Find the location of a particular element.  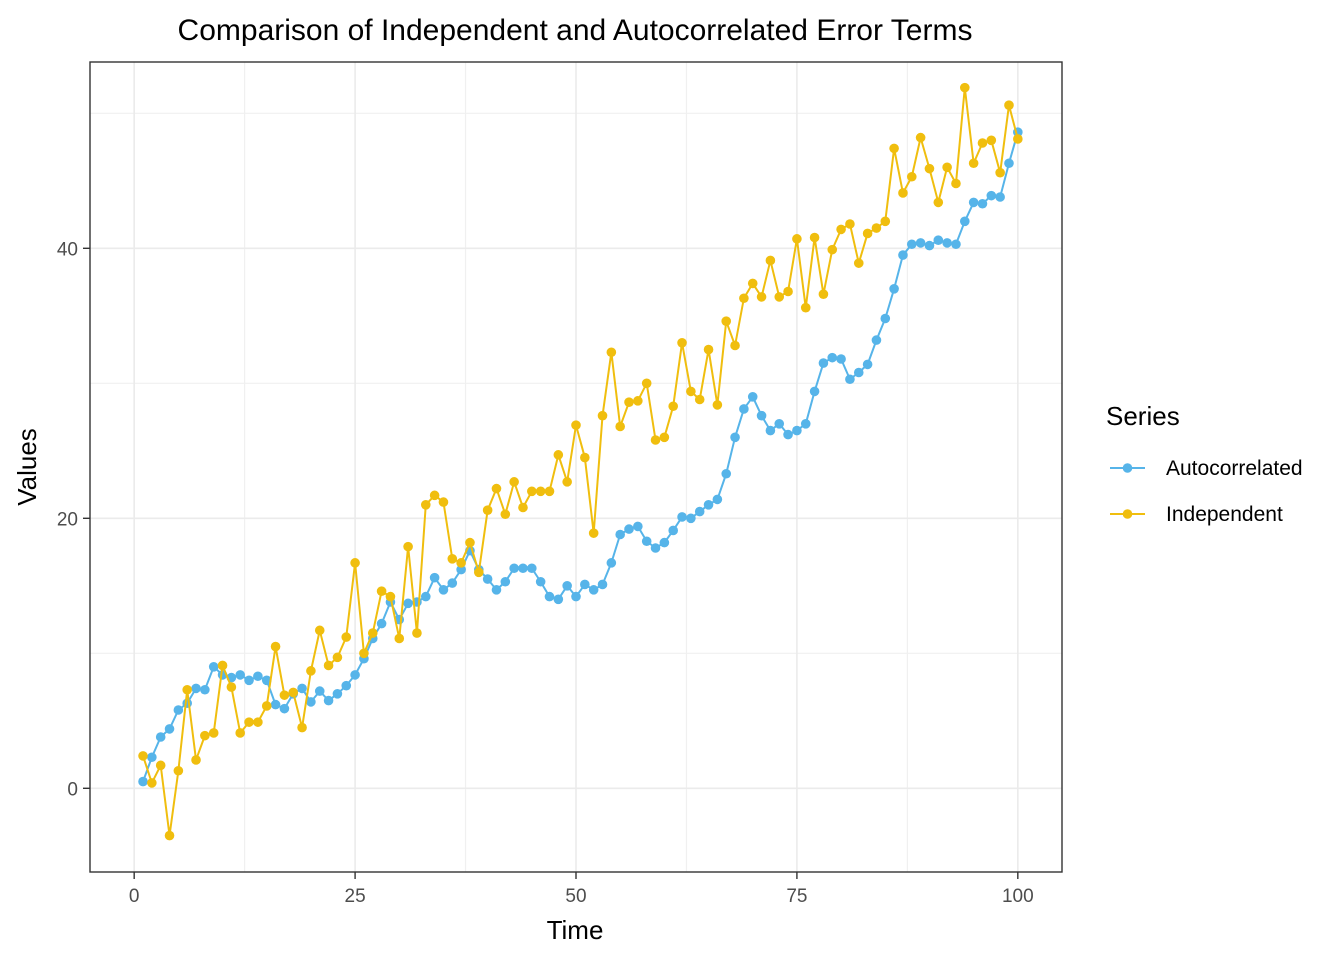

legend: Series Autocorrelated Independent is located at coordinates (1204, 463).